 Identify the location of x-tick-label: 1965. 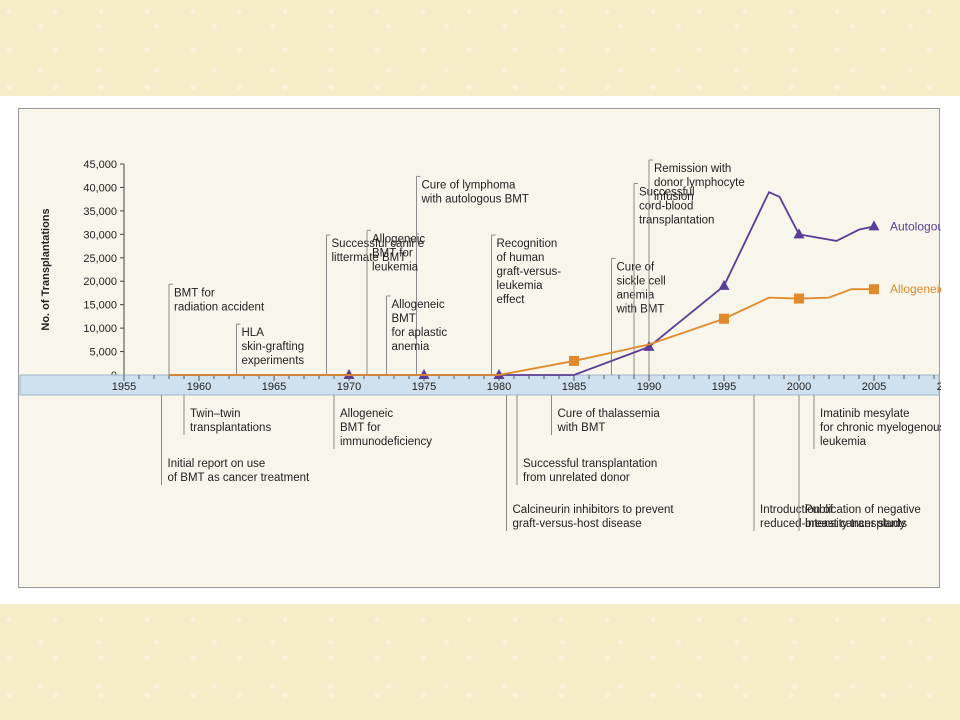
(274, 387).